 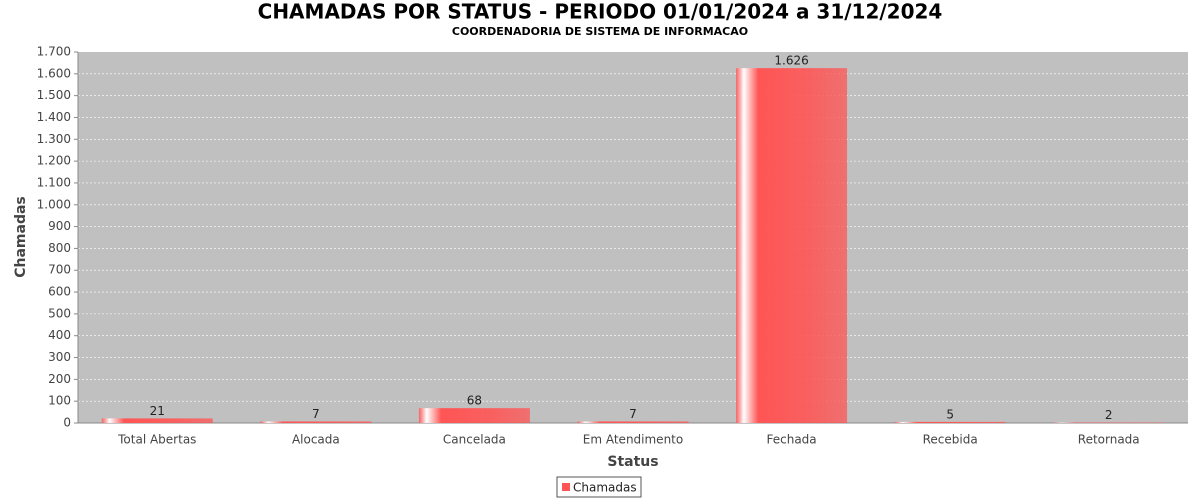 What do you see at coordinates (54, 73) in the screenshot?
I see `y-tick-label: 1.600` at bounding box center [54, 73].